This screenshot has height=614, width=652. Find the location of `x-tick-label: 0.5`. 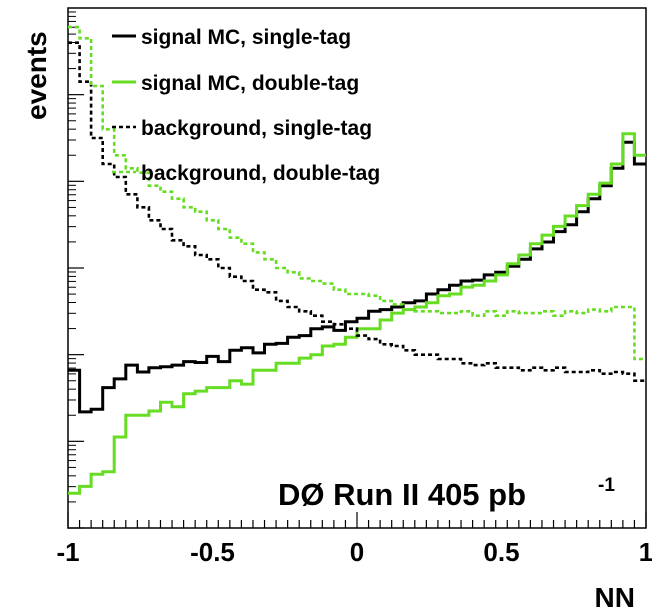

x-tick-label: 0.5 is located at coordinates (501, 552).